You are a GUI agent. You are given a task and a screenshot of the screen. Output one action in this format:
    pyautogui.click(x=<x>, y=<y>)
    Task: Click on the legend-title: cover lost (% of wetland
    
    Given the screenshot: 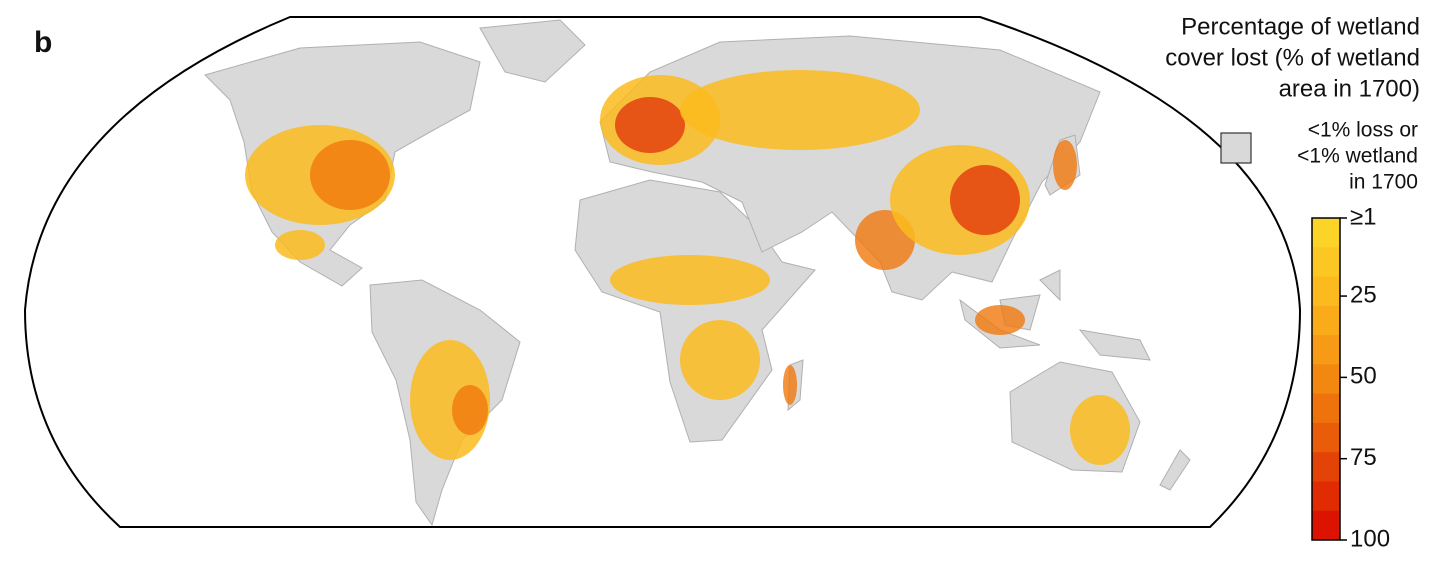 What is the action you would take?
    pyautogui.click(x=1292, y=57)
    